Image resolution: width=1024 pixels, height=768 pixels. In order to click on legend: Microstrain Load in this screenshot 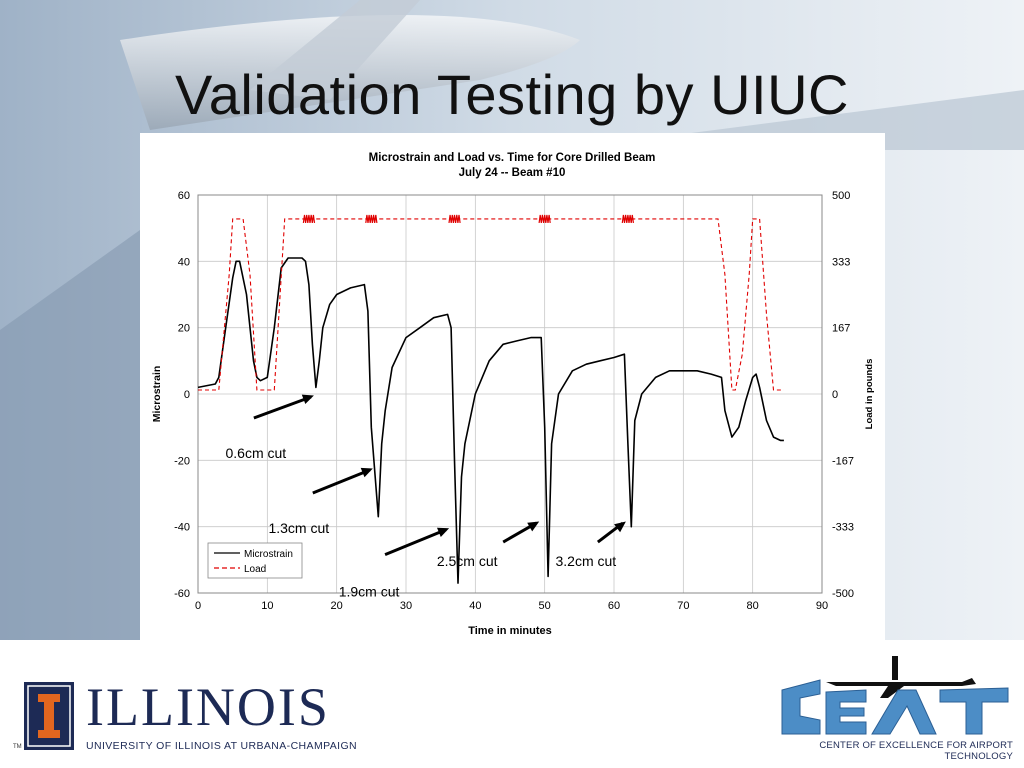, I will do `click(255, 560)`.